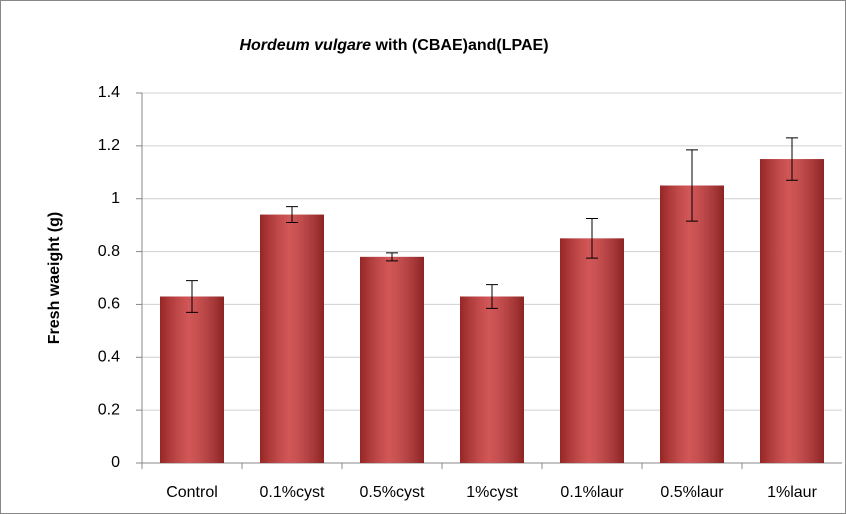  What do you see at coordinates (109, 409) in the screenshot?
I see `y-tick-label: 0.2` at bounding box center [109, 409].